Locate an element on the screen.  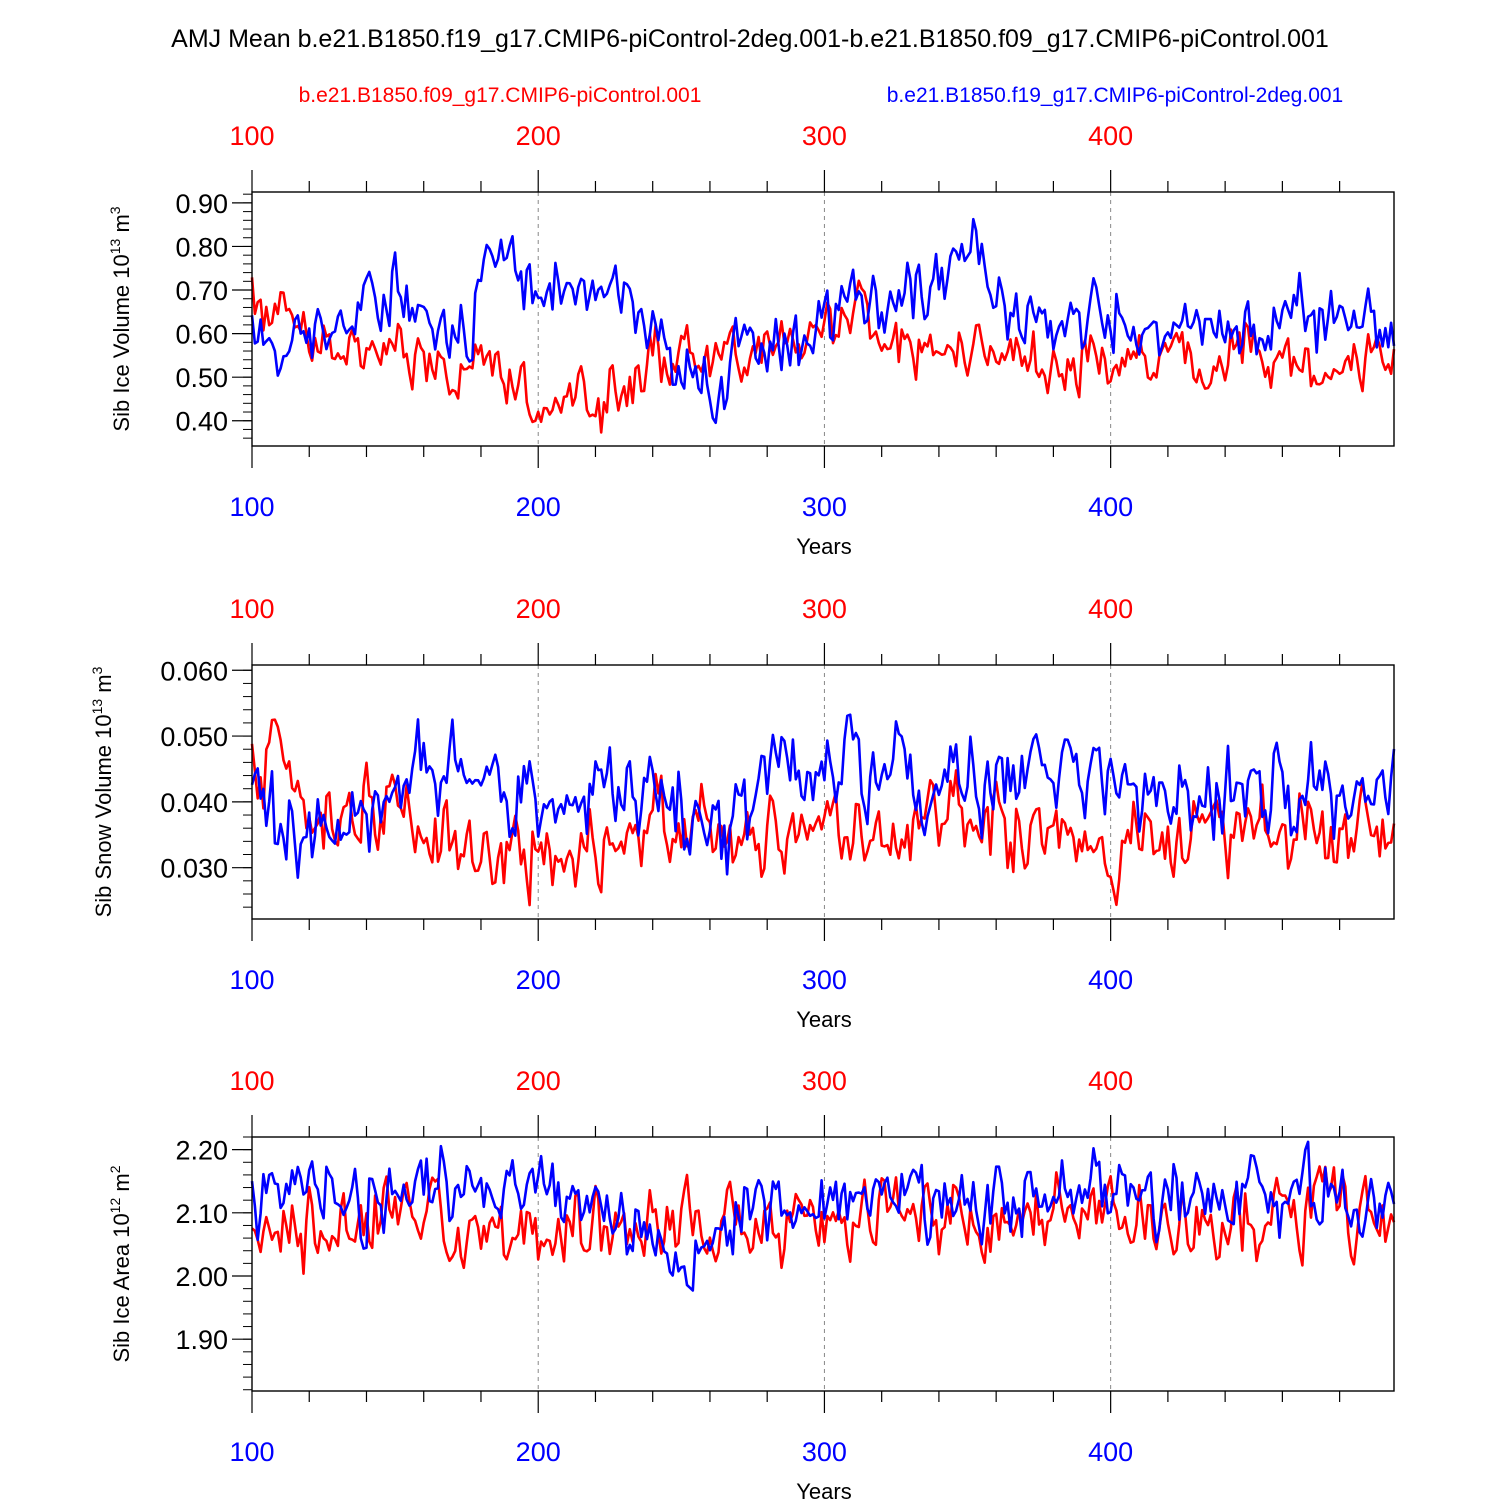
y-axis-label: Sib Ice Area 1012 m2 is located at coordinates (120, 1263).